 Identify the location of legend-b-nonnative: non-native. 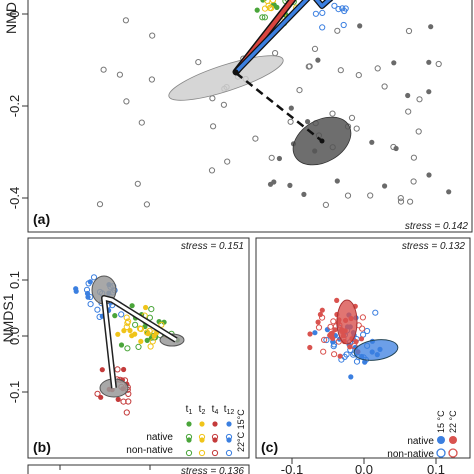
(149, 450).